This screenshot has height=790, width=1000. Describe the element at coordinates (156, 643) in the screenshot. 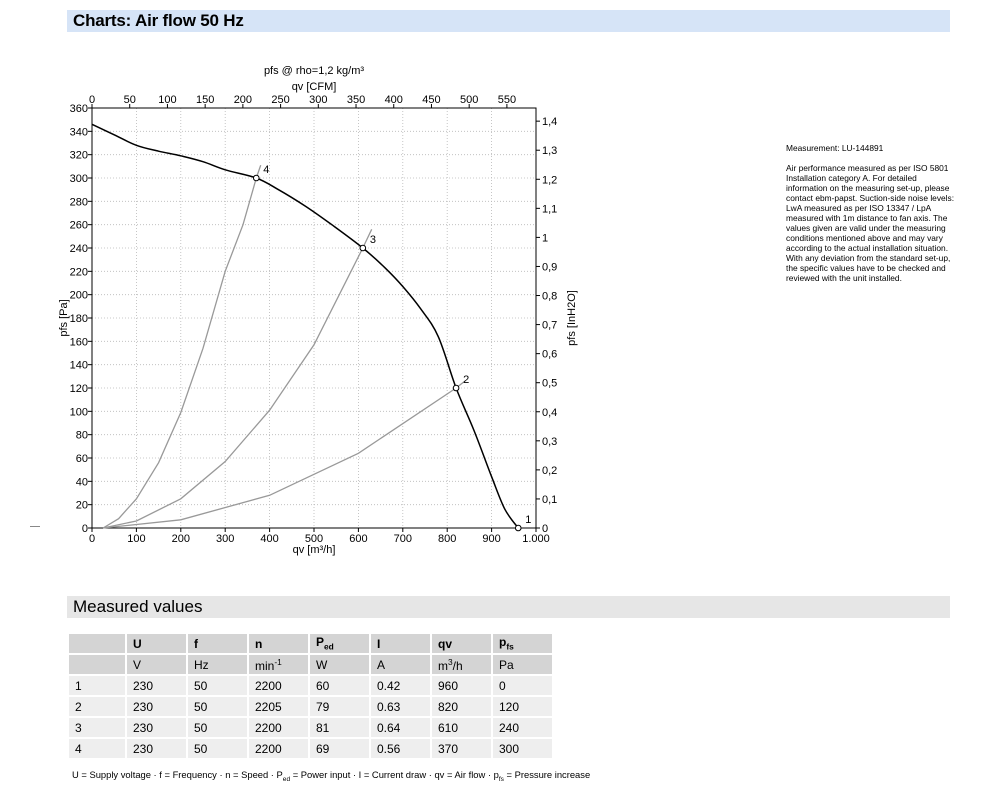

I see `column-header: U` at that location.